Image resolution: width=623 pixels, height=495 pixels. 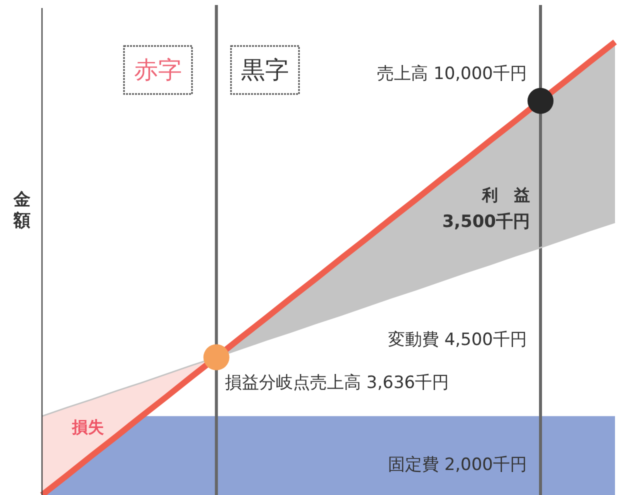 What do you see at coordinates (265, 70) in the screenshot?
I see `annotation: 黒字` at bounding box center [265, 70].